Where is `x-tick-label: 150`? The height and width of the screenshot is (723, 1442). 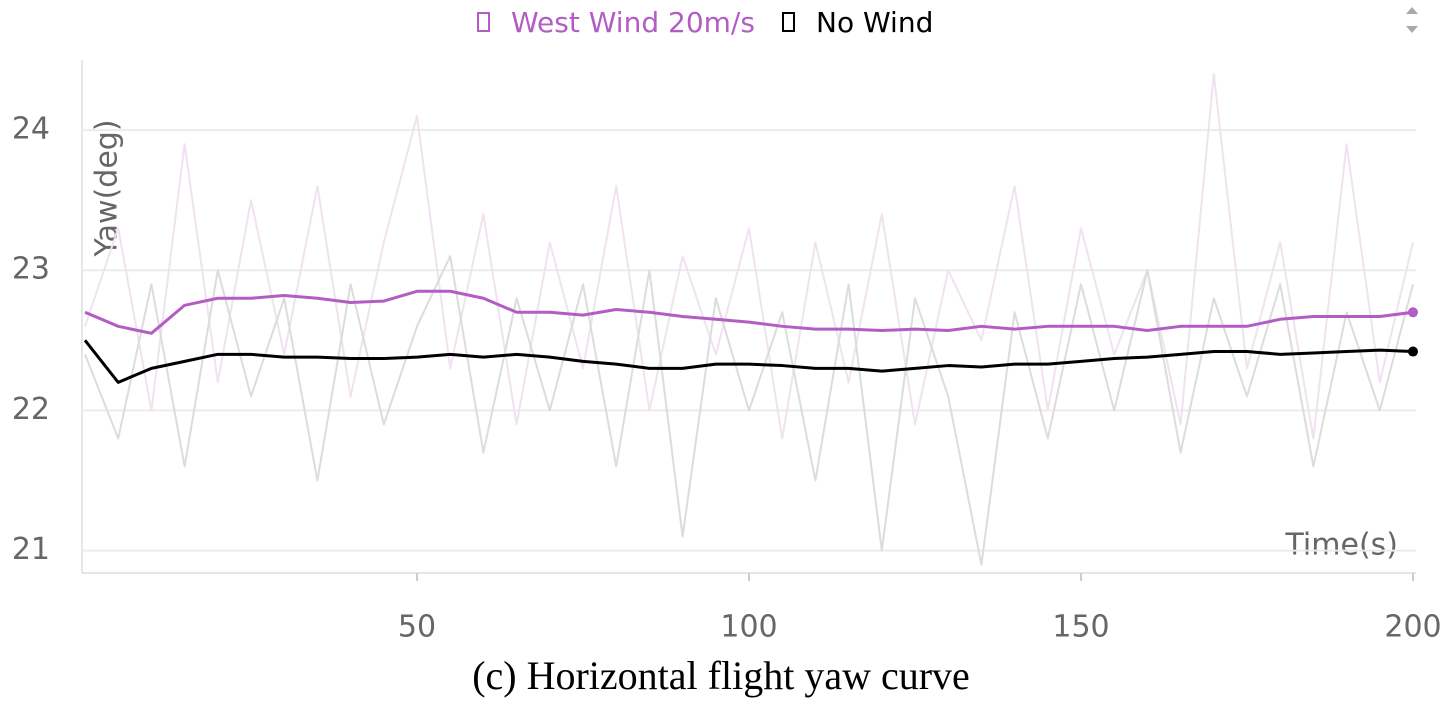 x-tick-label: 150 is located at coordinates (1080, 627).